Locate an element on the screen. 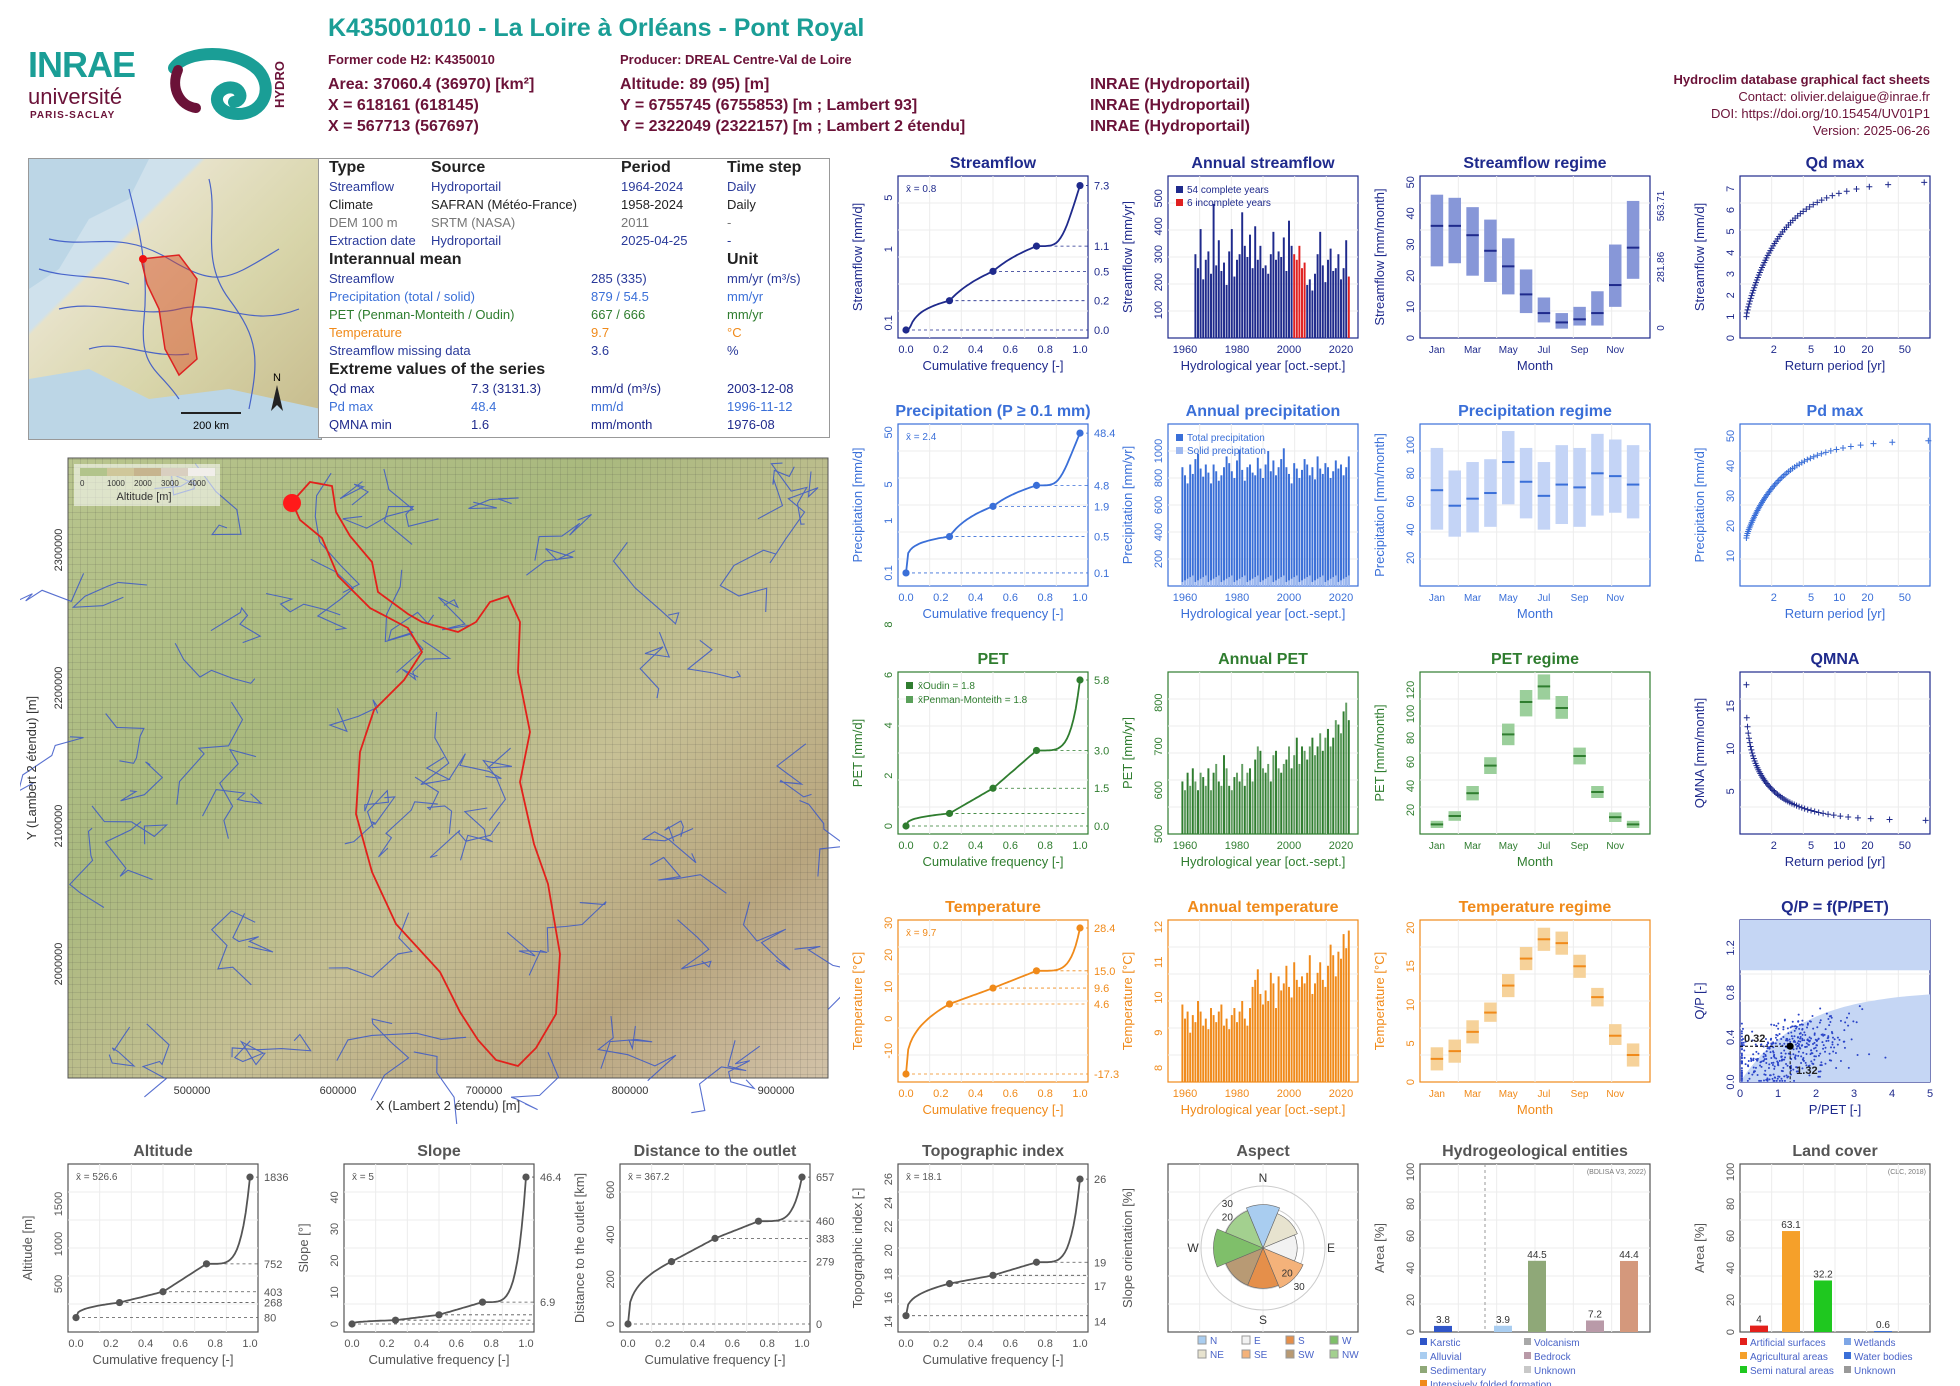 The image size is (1960, 1386). producer: Producer: DREAL Centre-Val de Loire is located at coordinates (736, 59).